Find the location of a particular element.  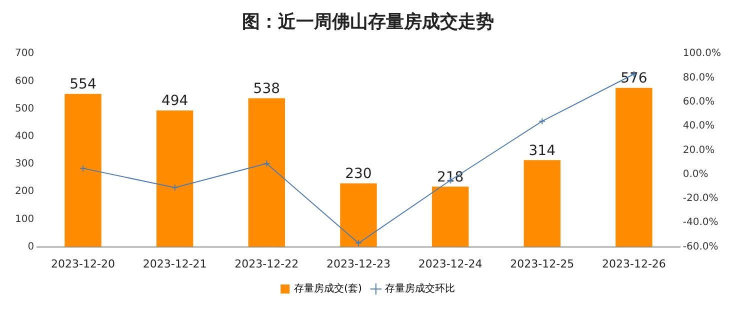

legend-label: 存量房成交环比 is located at coordinates (419, 288).